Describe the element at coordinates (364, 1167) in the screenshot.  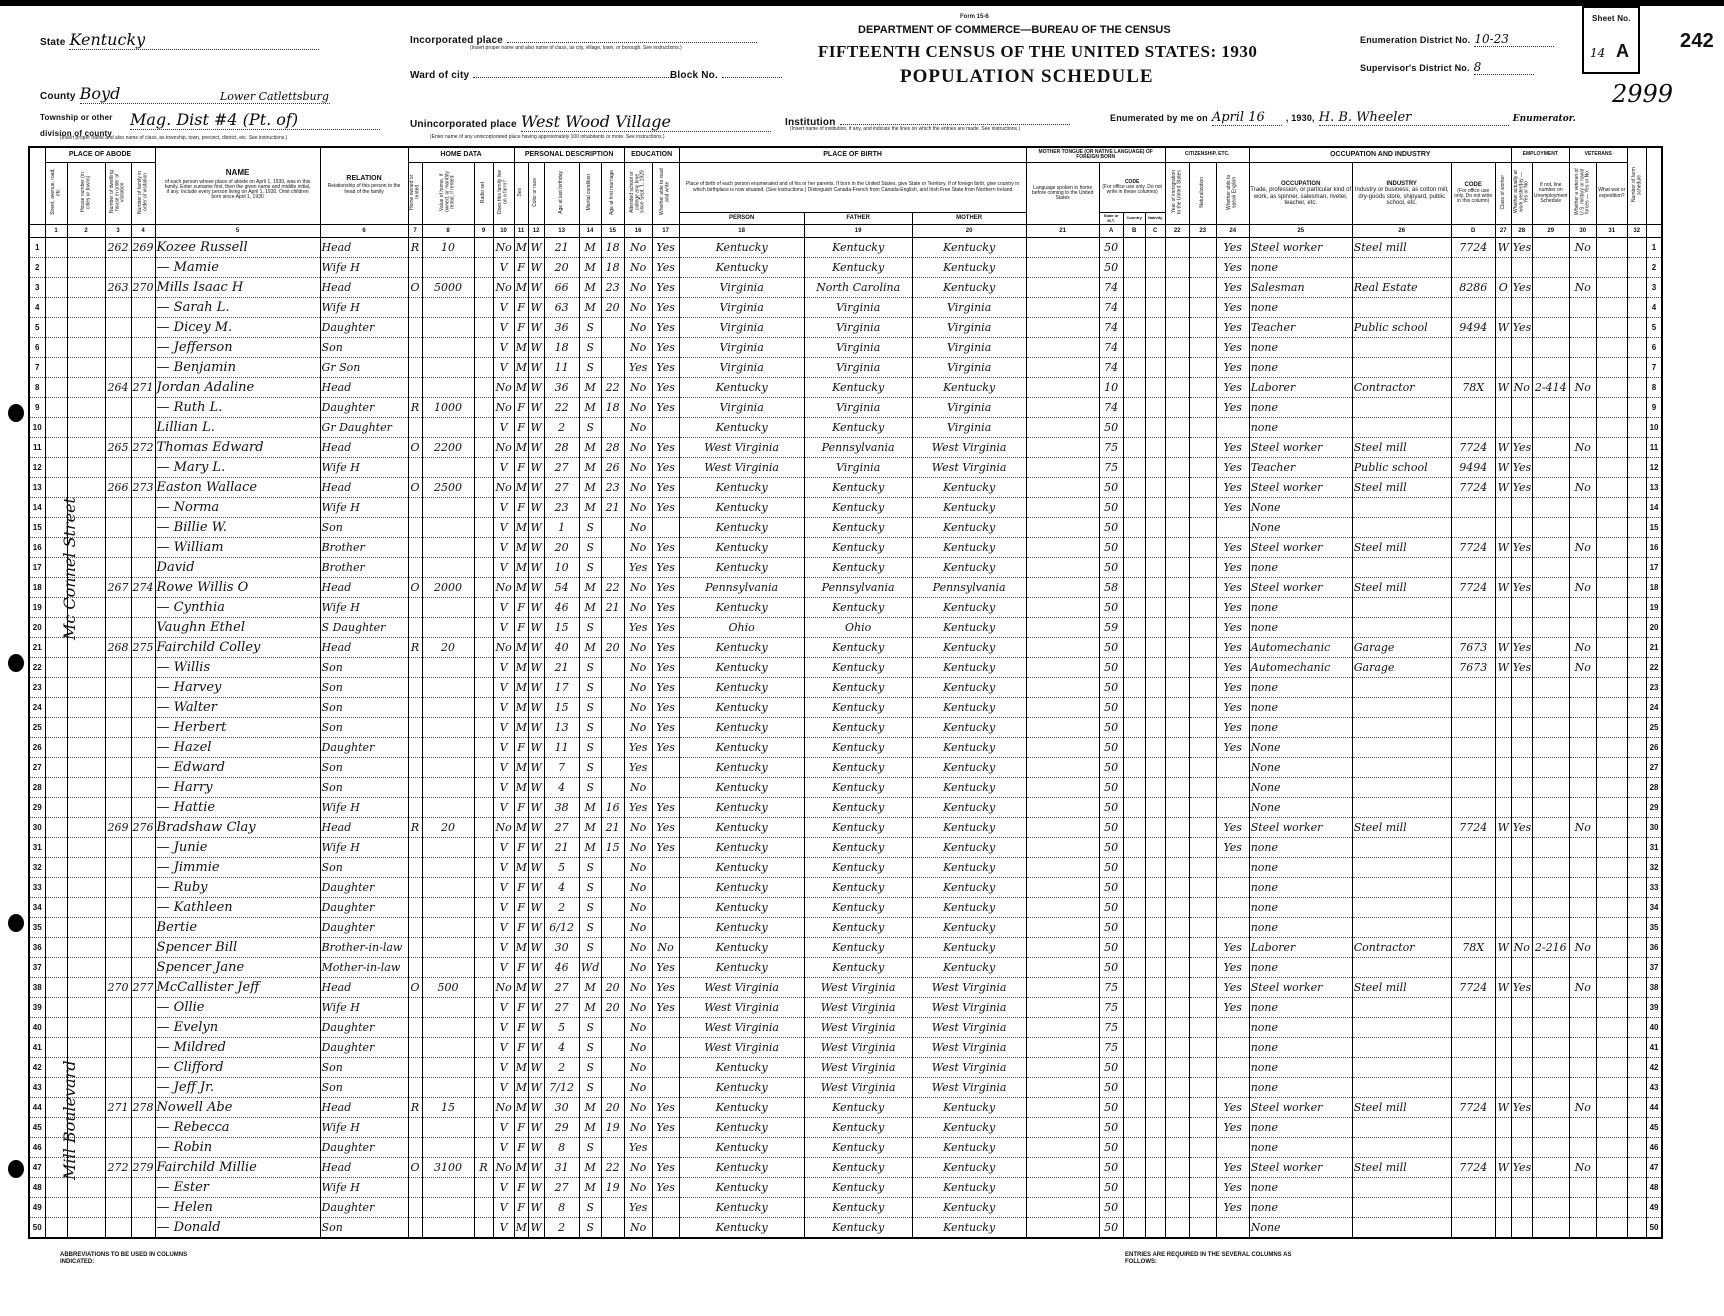
I see `relation-cell: Head` at that location.